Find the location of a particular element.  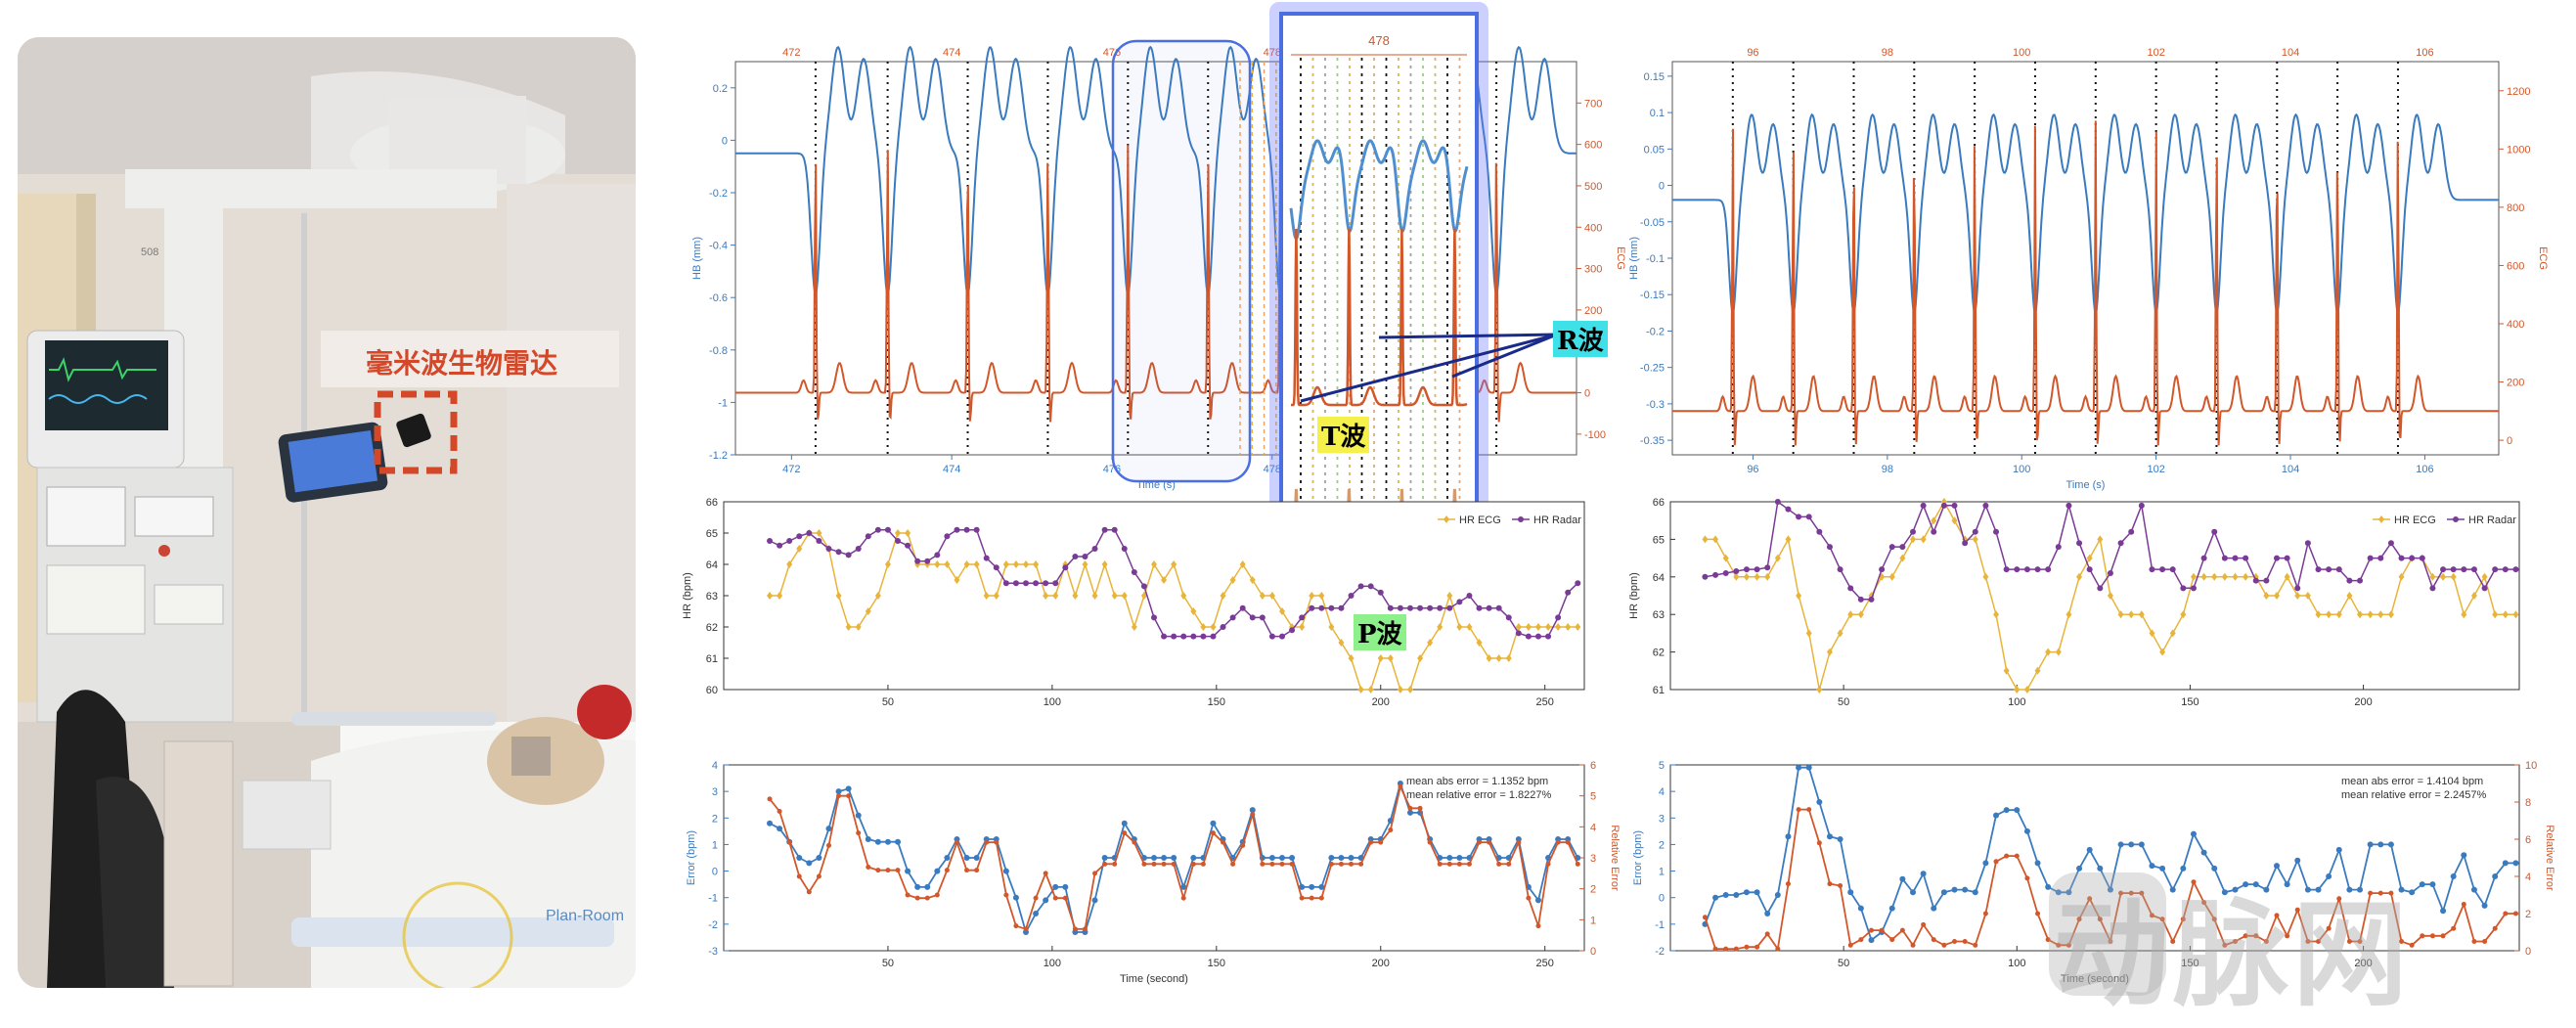

ytick-right-label: 2 is located at coordinates (2528, 914).